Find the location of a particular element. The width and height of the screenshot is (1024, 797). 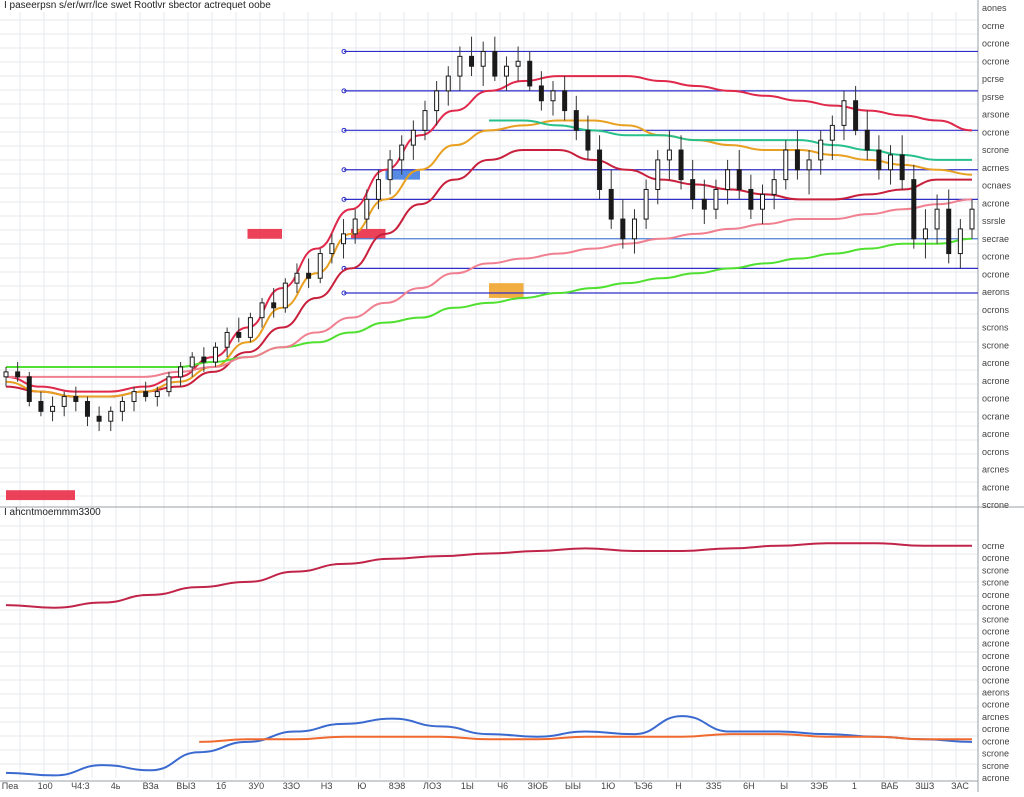

time-tick-label: ЗШЗ is located at coordinates (924, 786).